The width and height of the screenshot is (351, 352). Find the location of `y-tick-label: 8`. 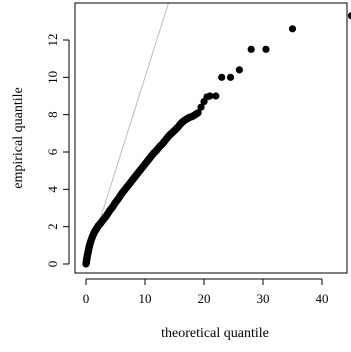

y-tick-label: 8 is located at coordinates (52, 114).